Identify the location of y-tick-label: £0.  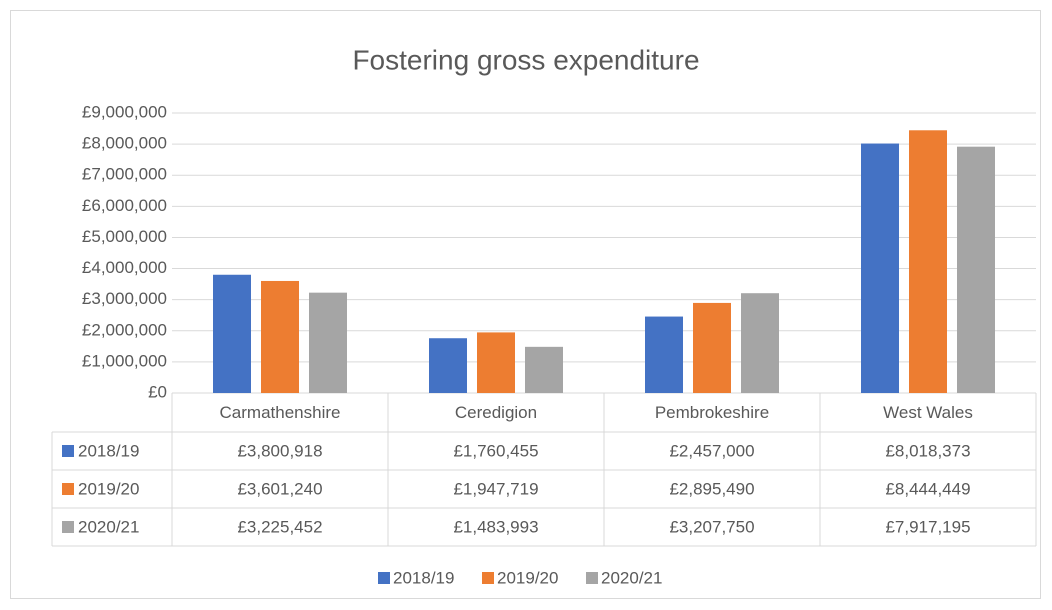
(157, 391).